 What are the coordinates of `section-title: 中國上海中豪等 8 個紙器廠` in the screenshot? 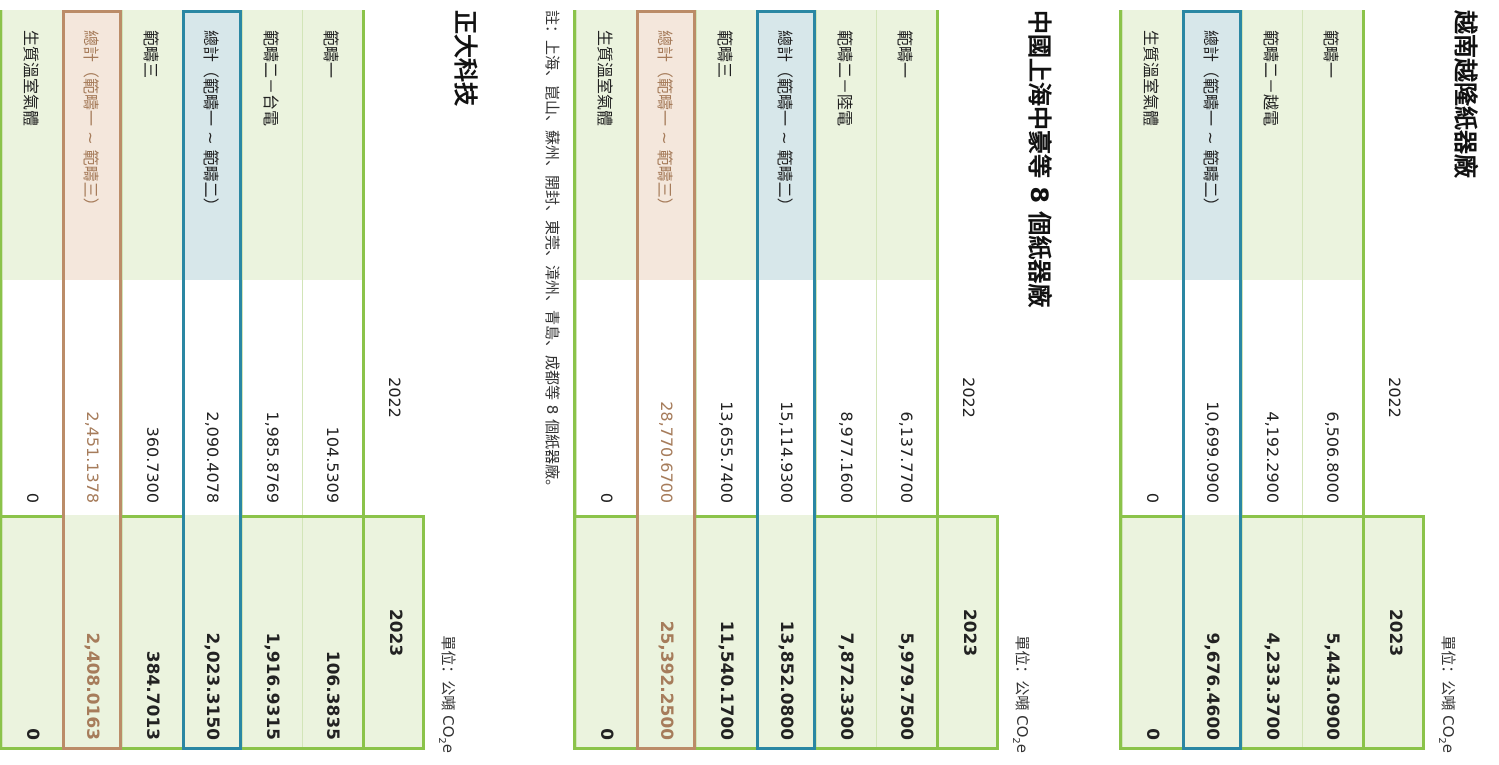 It's located at (1039, 159).